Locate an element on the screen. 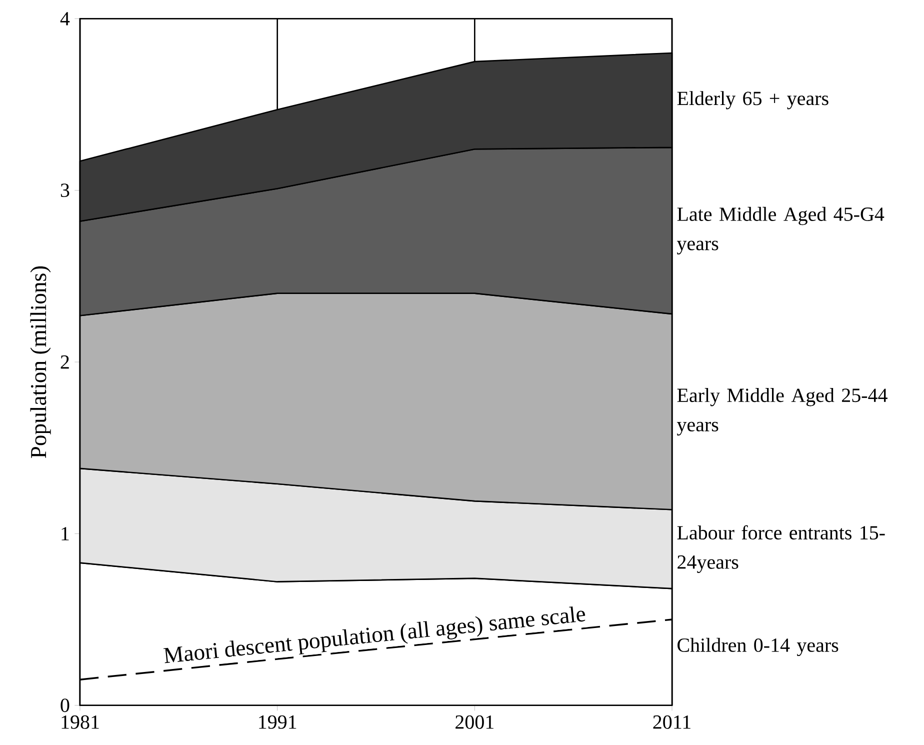 Image resolution: width=924 pixels, height=745 pixels. x-tick-label: 1981 is located at coordinates (80, 722).